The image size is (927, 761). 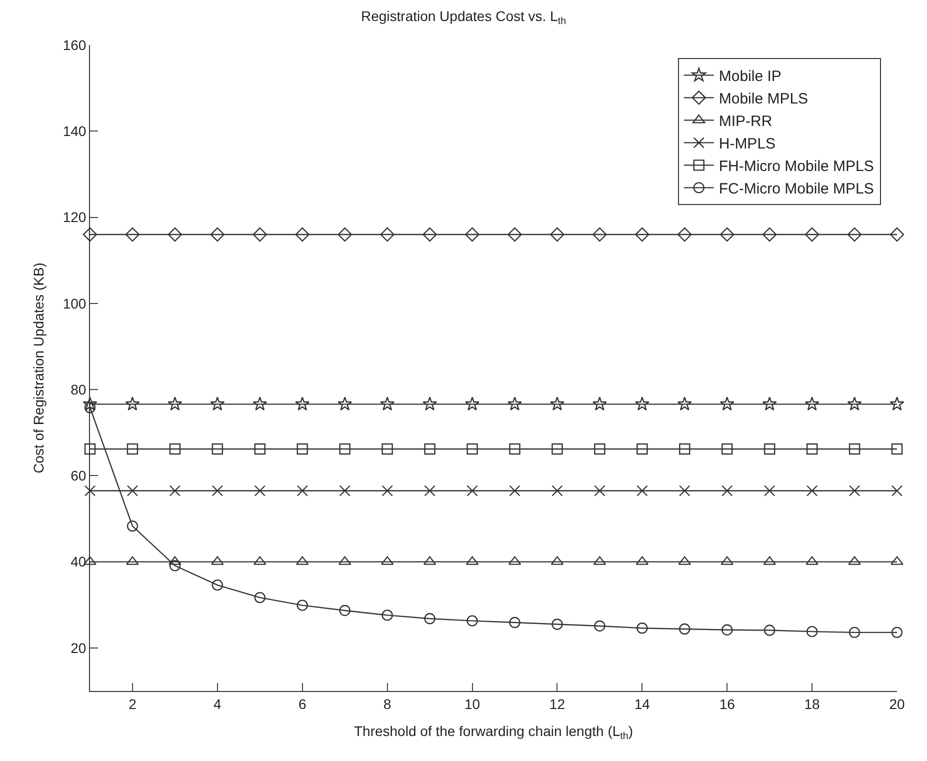 What do you see at coordinates (747, 144) in the screenshot?
I see `legend-label: H-MPLS` at bounding box center [747, 144].